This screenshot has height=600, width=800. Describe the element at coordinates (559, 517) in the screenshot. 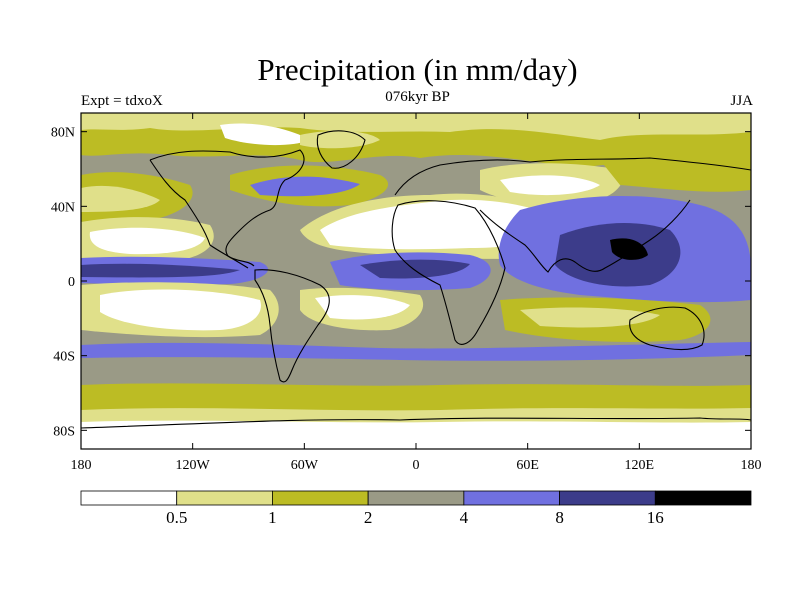

I see `colorbar-label: 8` at that location.